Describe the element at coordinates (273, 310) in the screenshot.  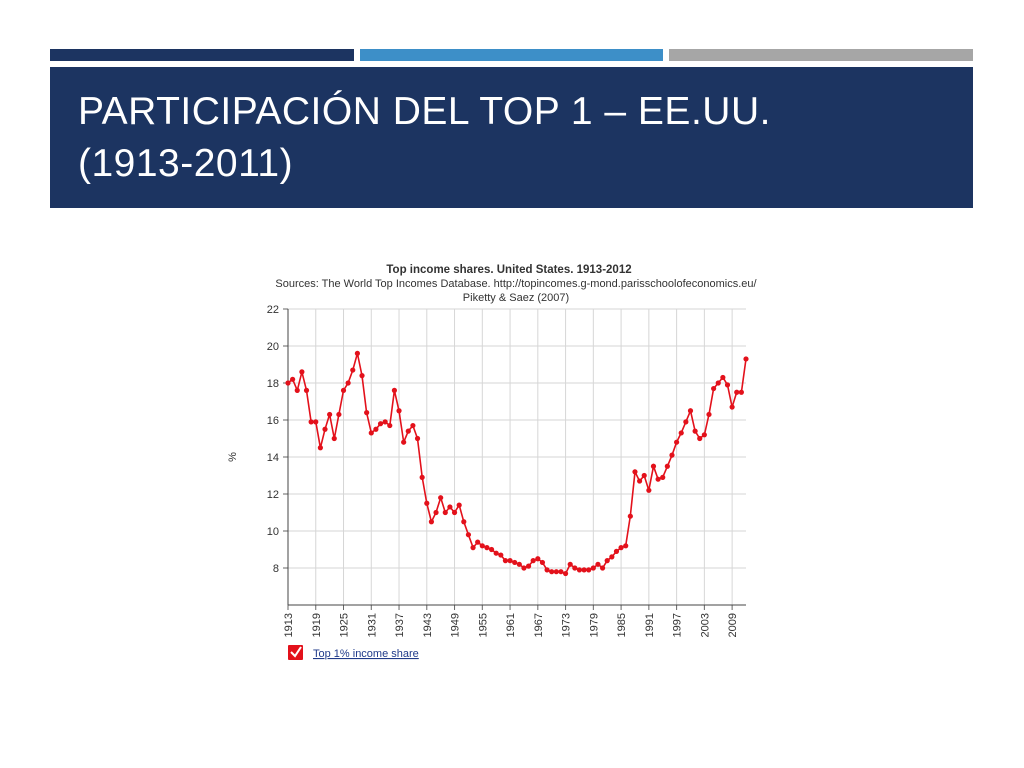
I see `y-tick-label: 22` at that location.